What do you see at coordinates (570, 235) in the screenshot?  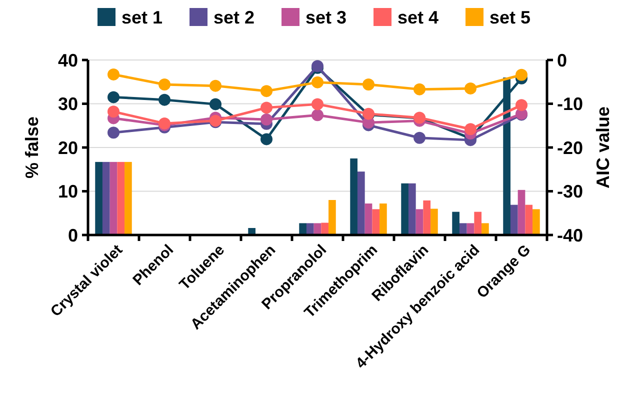 I see `y2-tick-label: -40` at bounding box center [570, 235].